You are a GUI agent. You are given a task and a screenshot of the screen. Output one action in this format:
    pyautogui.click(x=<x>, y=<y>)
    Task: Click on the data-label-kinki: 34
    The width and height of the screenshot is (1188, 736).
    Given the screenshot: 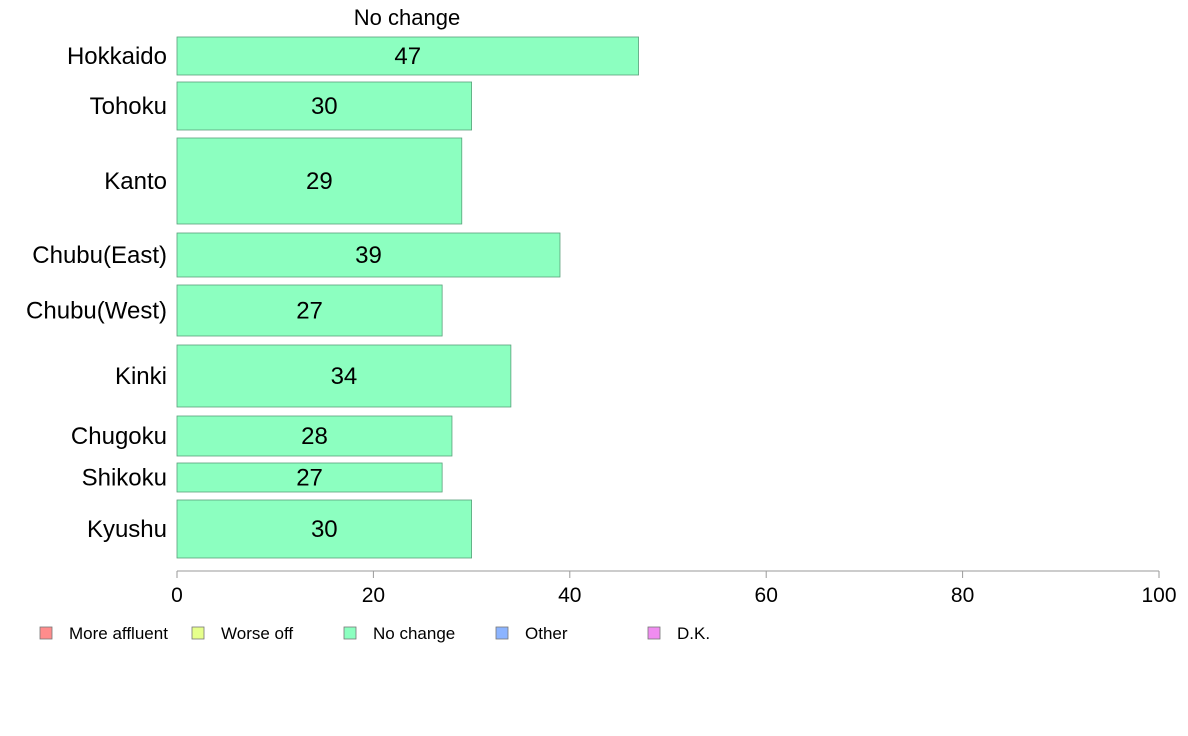 What is the action you would take?
    pyautogui.click(x=344, y=376)
    